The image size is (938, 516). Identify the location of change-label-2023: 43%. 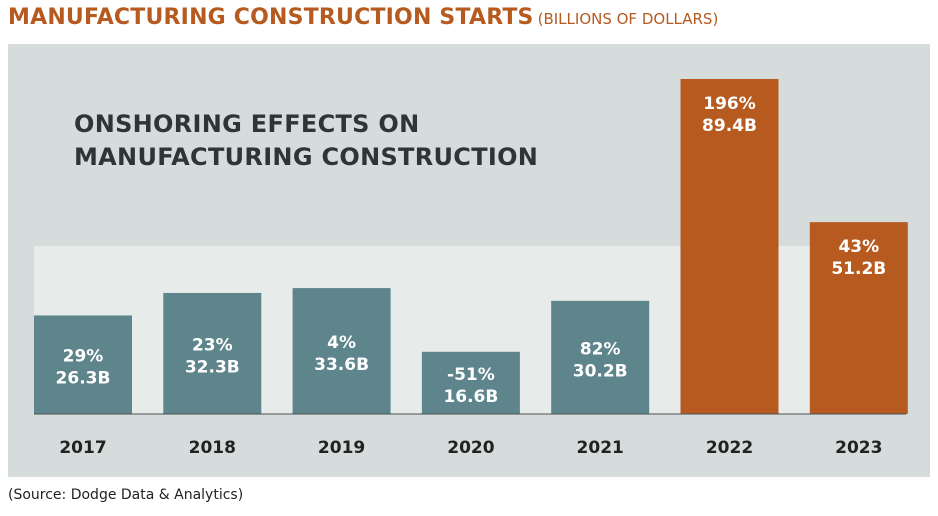
(858, 247).